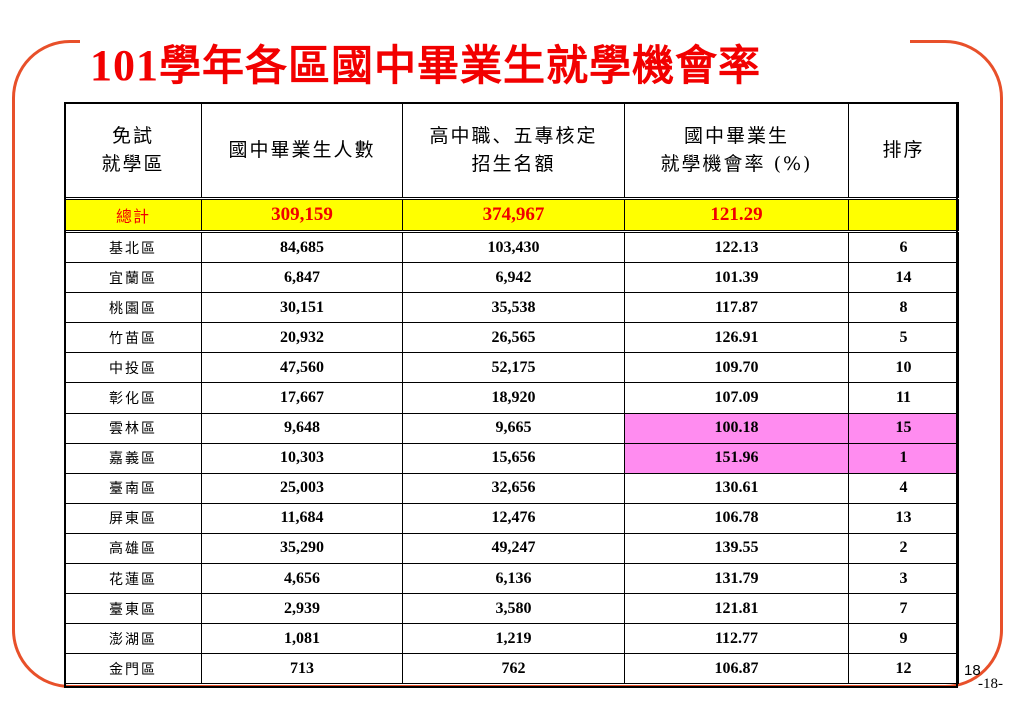  Describe the element at coordinates (903, 338) in the screenshot. I see `rank-cell: 5` at that location.